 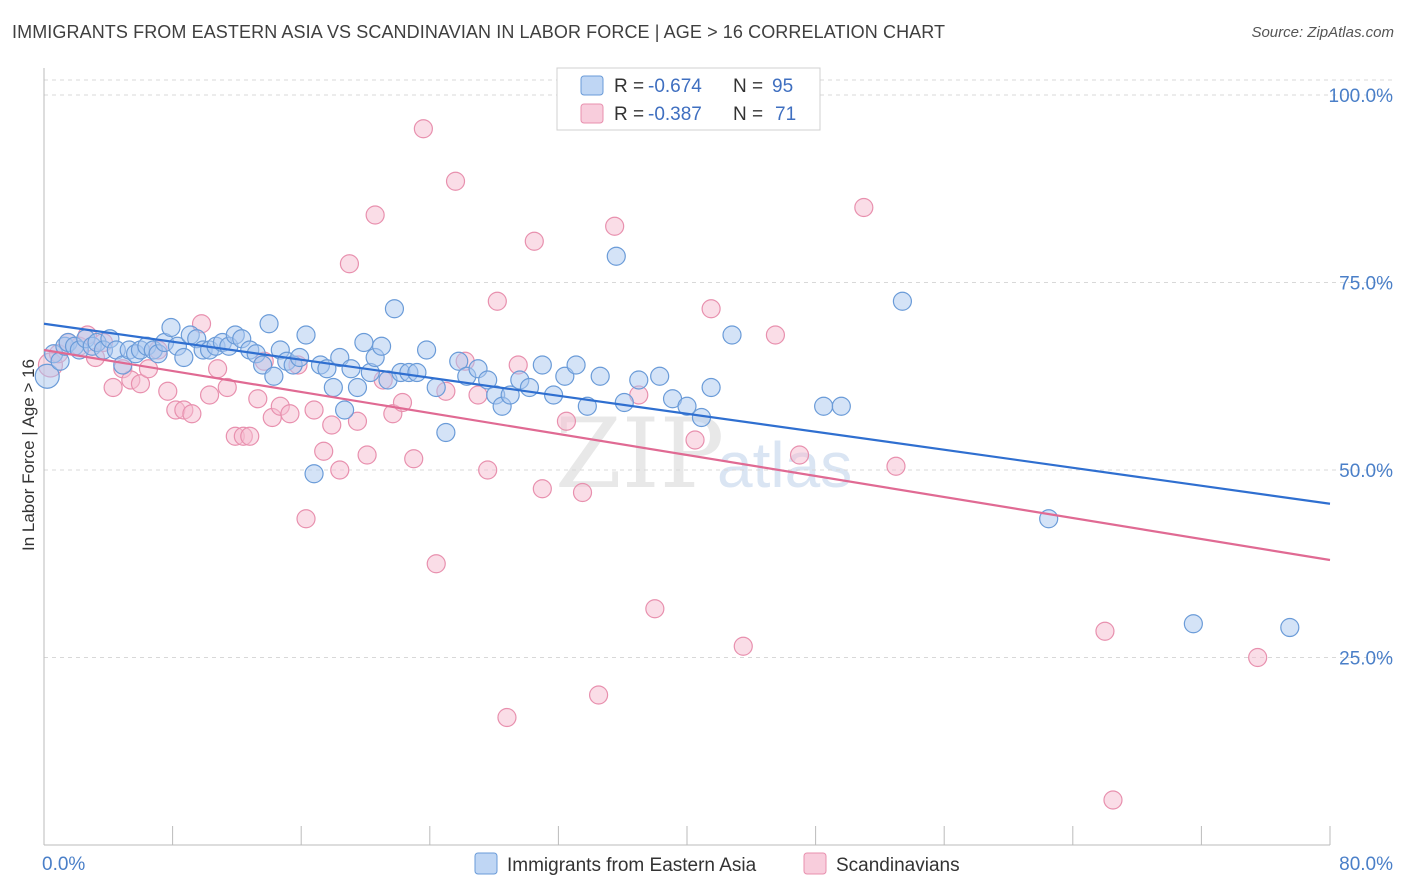 I want to click on legend-r-label-2: R =, so click(x=629, y=114).